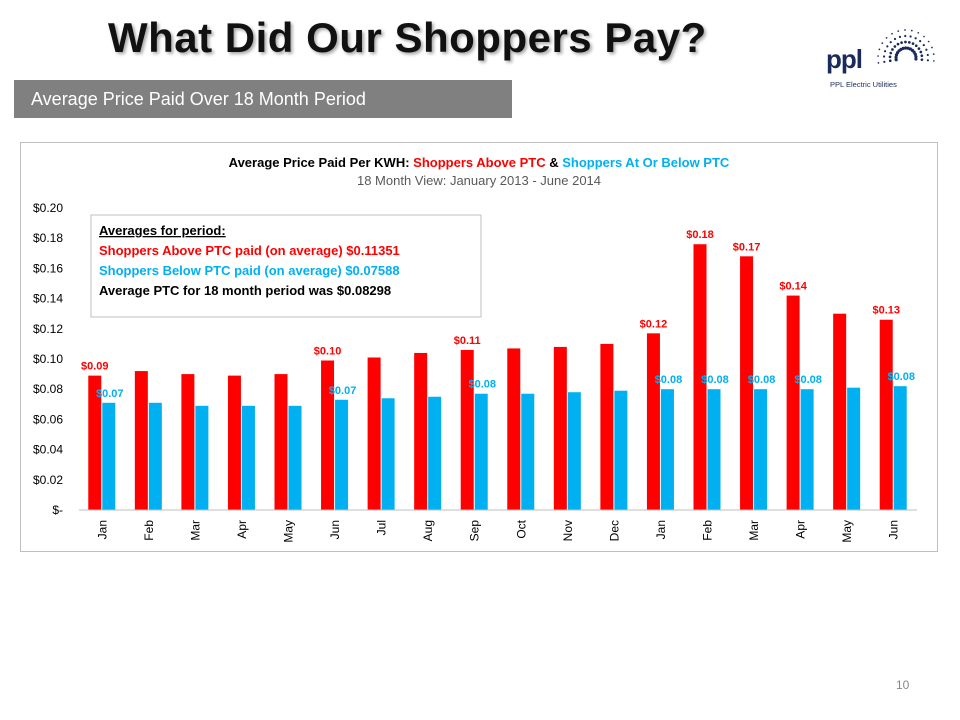 This screenshot has height=720, width=960. What do you see at coordinates (48, 450) in the screenshot?
I see `y-tick-label: $0.04` at bounding box center [48, 450].